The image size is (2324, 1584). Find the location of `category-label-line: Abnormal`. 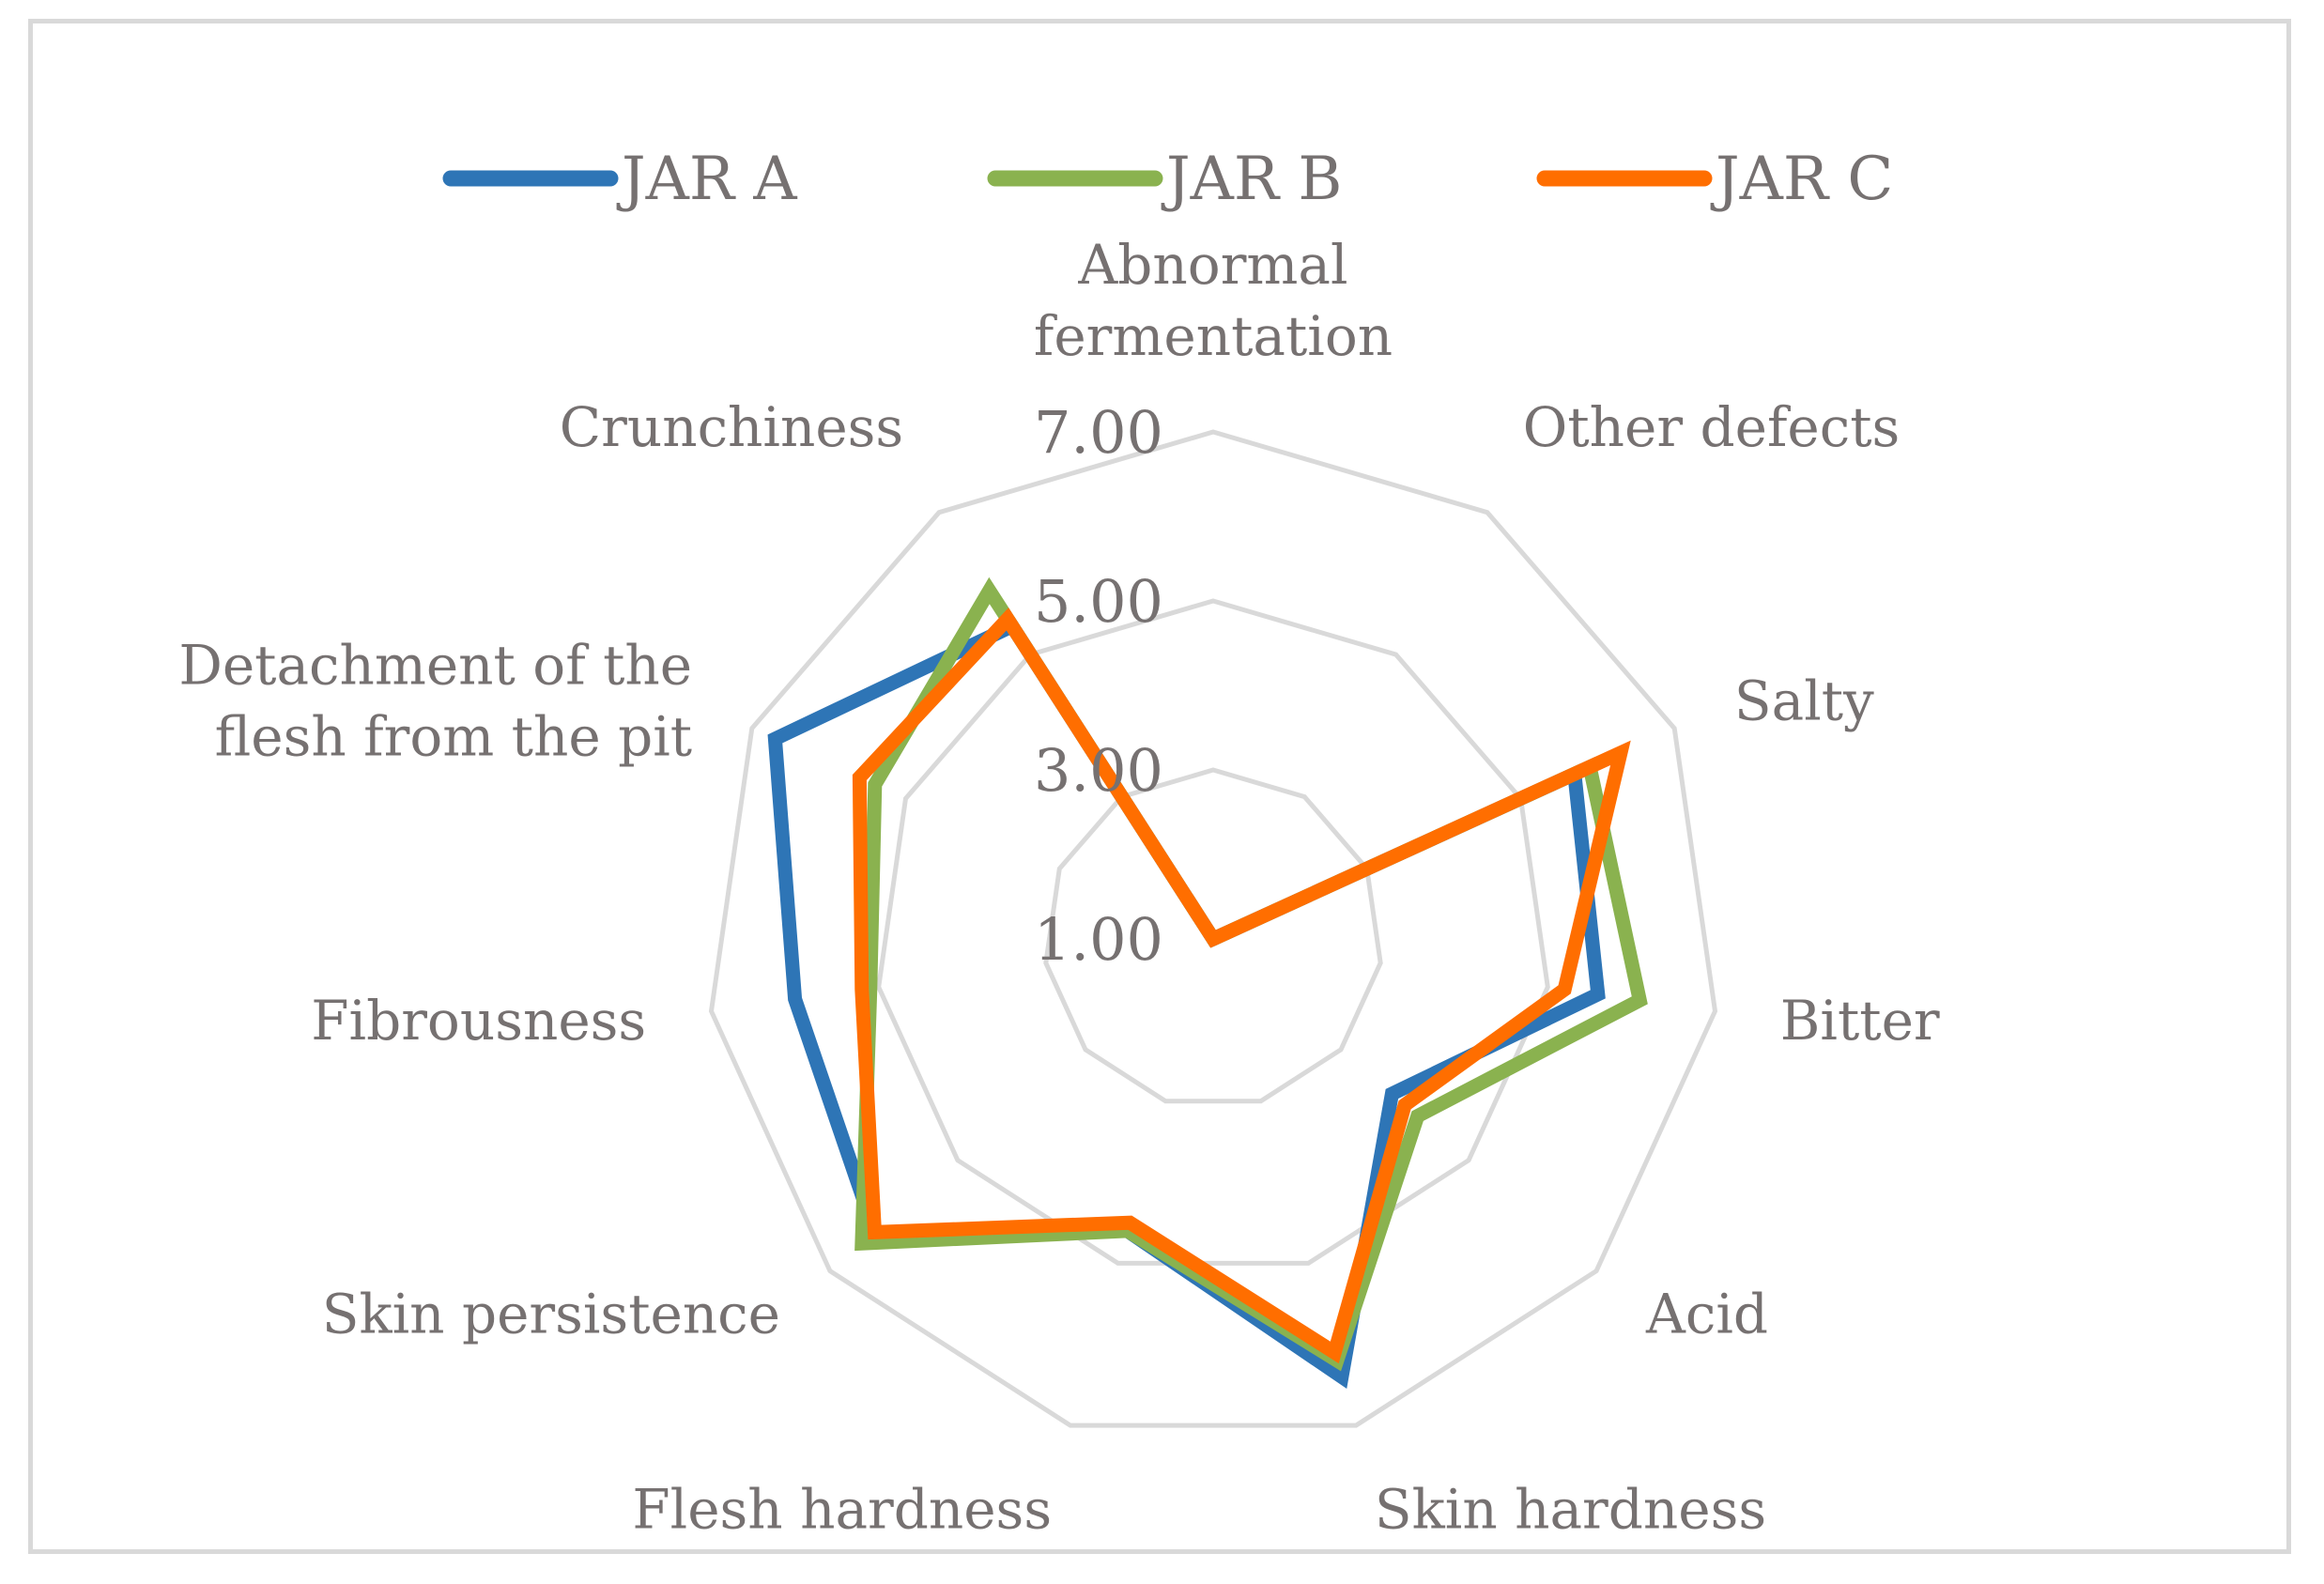

category-label-line: Abnormal is located at coordinates (1212, 265).